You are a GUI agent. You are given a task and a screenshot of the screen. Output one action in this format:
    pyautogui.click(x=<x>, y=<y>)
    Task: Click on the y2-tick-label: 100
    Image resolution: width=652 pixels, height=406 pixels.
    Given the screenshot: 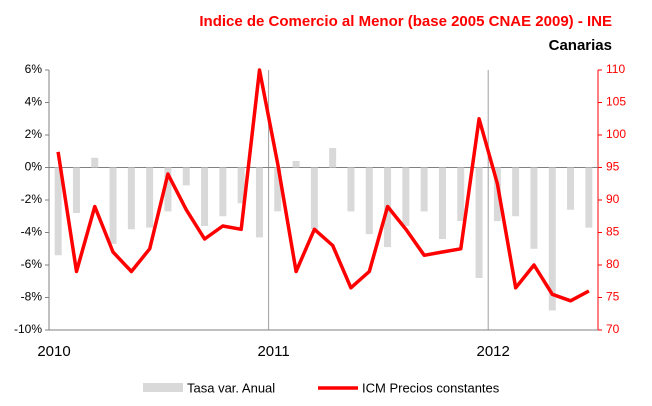 What is the action you would take?
    pyautogui.click(x=616, y=134)
    